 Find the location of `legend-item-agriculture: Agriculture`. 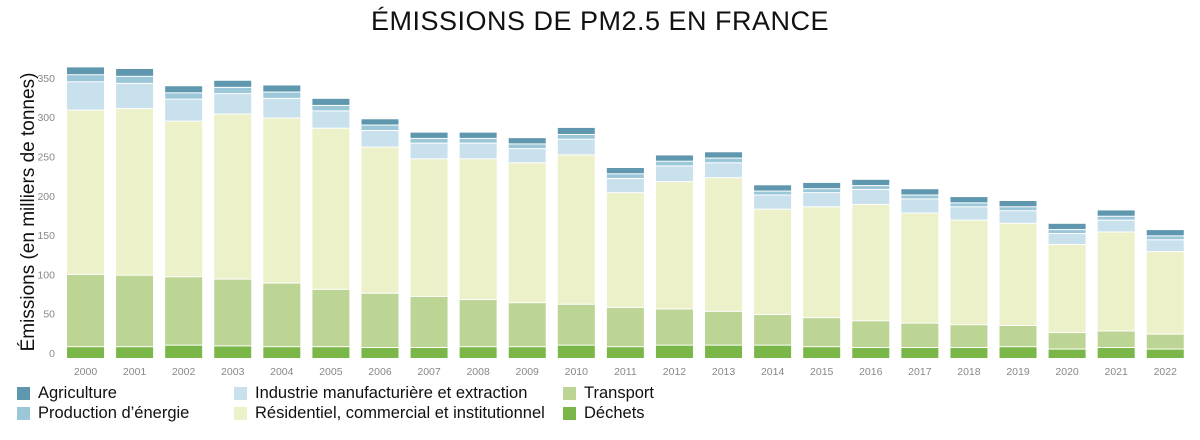

legend-item-agriculture: Agriculture is located at coordinates (67, 393).